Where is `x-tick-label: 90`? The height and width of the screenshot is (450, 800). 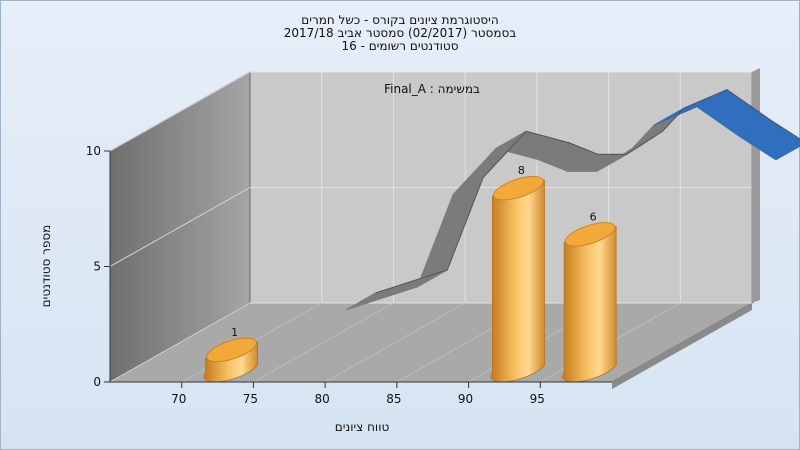
x-tick-label: 90 is located at coordinates (465, 399).